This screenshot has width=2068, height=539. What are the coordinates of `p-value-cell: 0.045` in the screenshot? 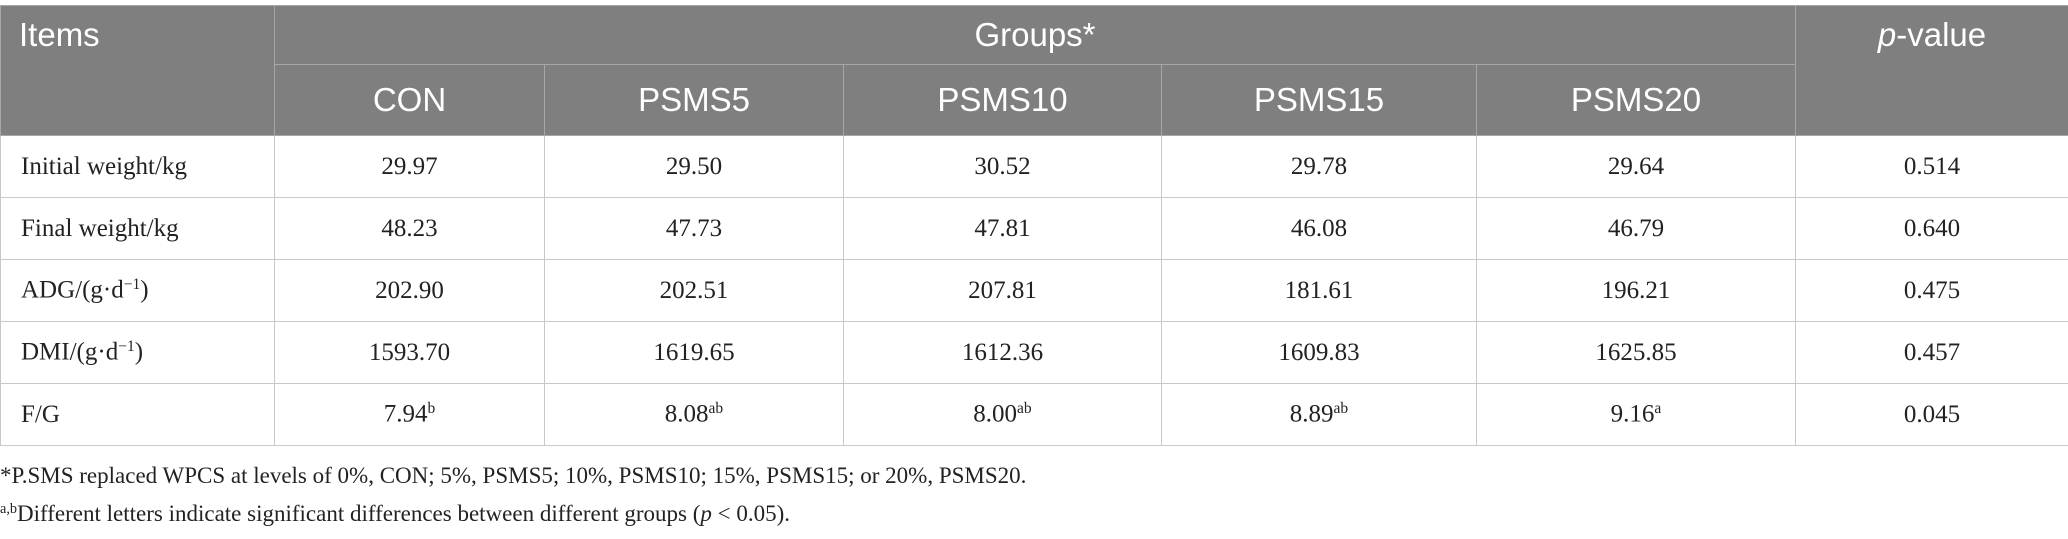 It's located at (1931, 414).